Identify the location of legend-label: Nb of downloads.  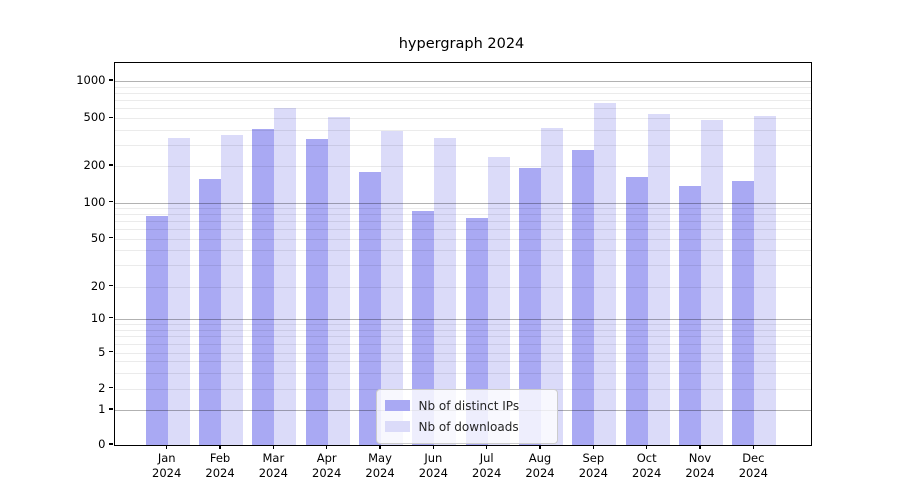
(468, 426).